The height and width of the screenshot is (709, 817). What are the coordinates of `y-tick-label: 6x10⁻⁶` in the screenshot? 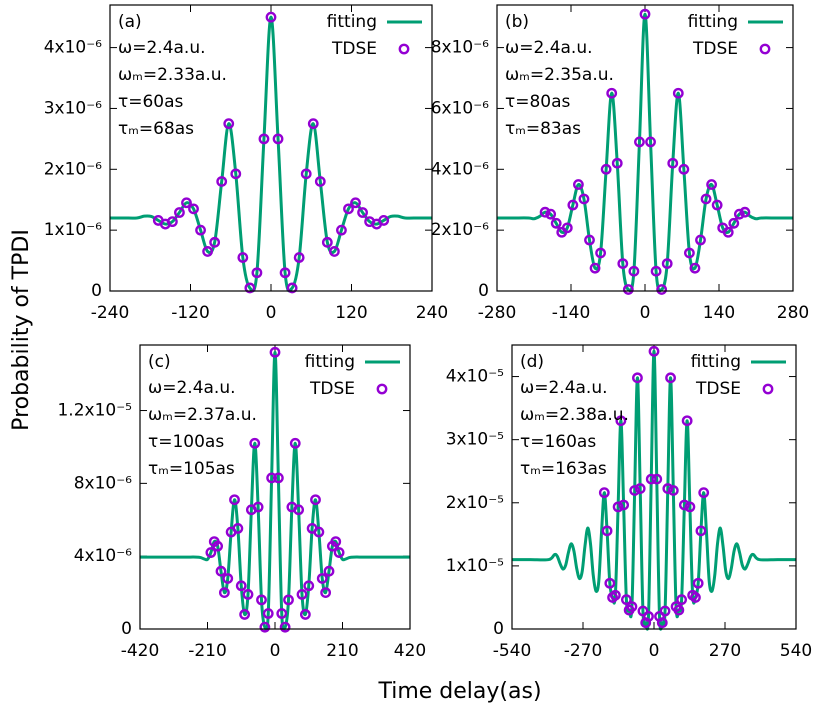 It's located at (460, 108).